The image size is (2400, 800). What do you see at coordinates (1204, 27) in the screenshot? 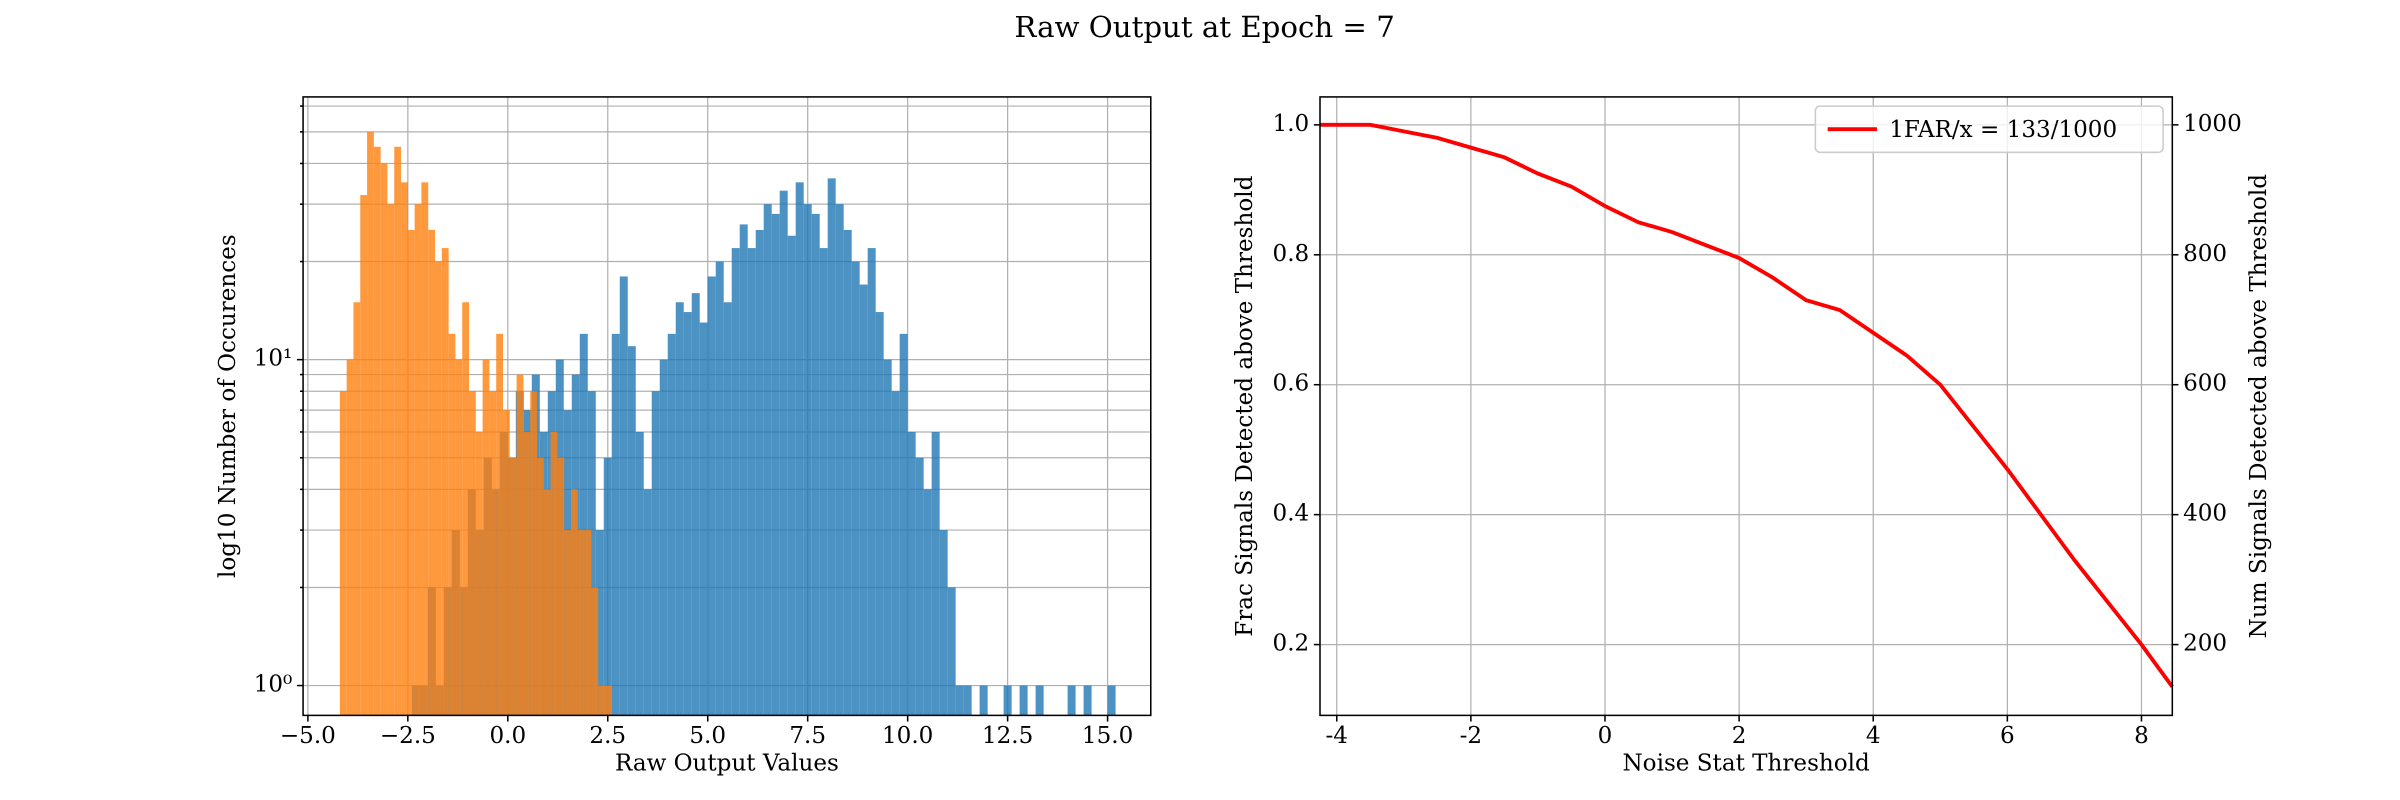
I see `figure-title: Raw Output at Epoch = 7` at bounding box center [1204, 27].